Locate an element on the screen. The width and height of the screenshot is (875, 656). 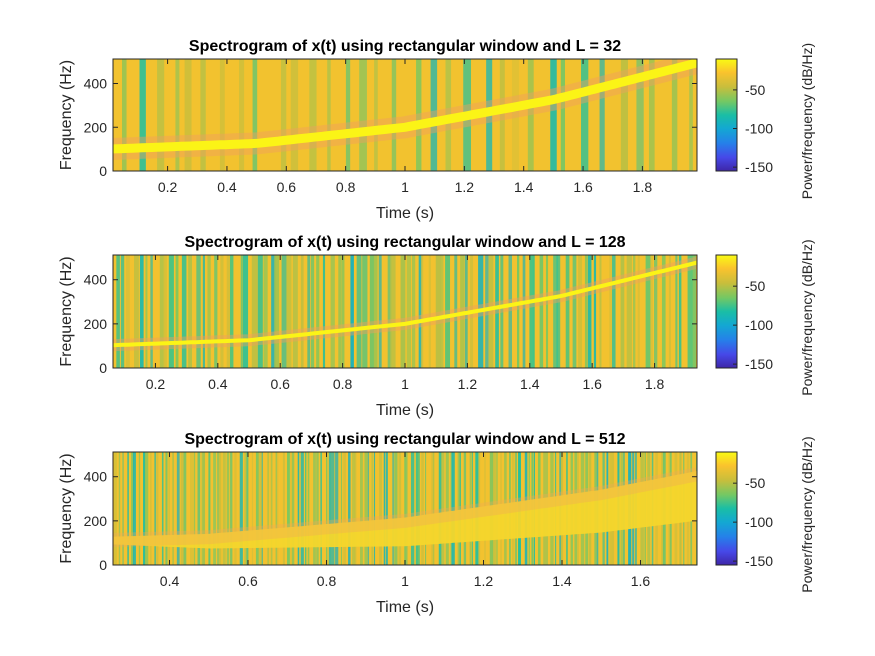
x-tick-label: 1.4 is located at coordinates (524, 187).